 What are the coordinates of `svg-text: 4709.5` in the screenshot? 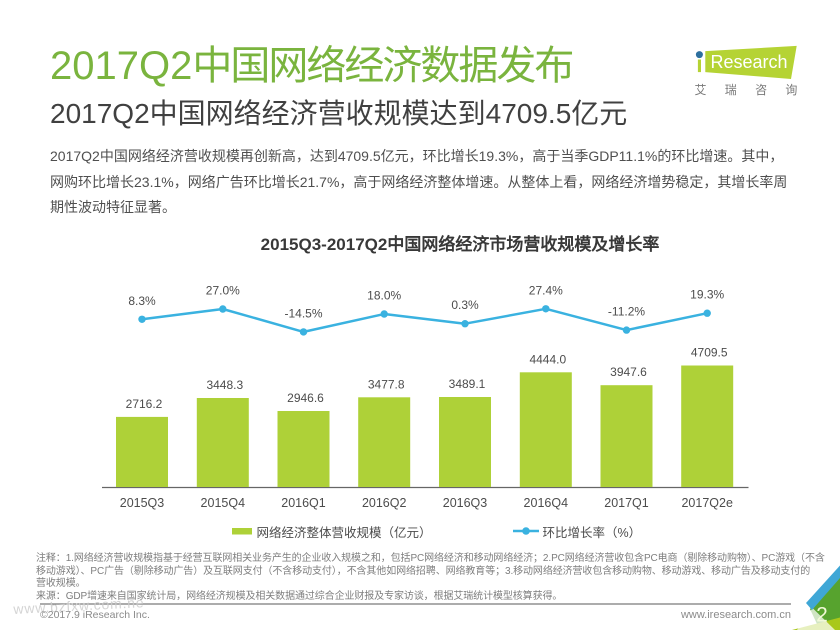 It's located at (709, 353).